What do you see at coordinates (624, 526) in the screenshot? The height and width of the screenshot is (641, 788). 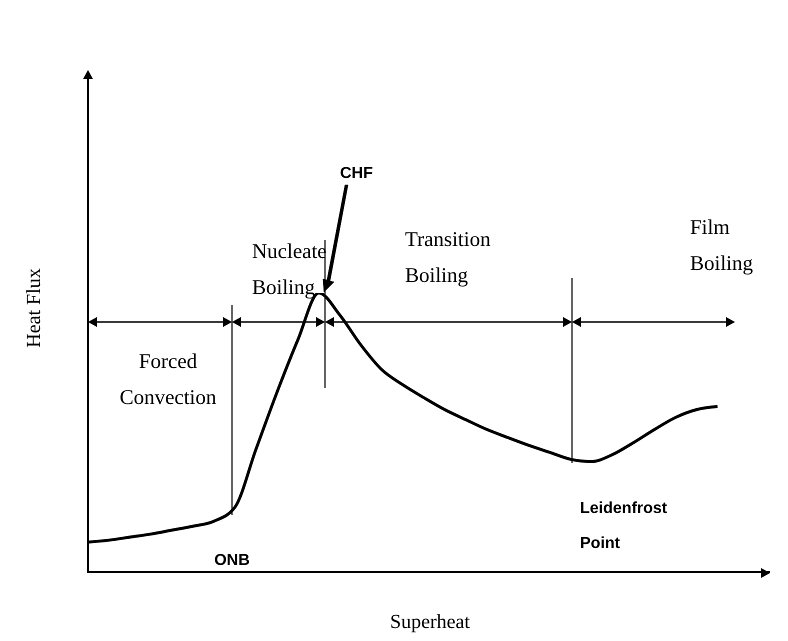 I see `annotation: Leidenfrost Point` at bounding box center [624, 526].